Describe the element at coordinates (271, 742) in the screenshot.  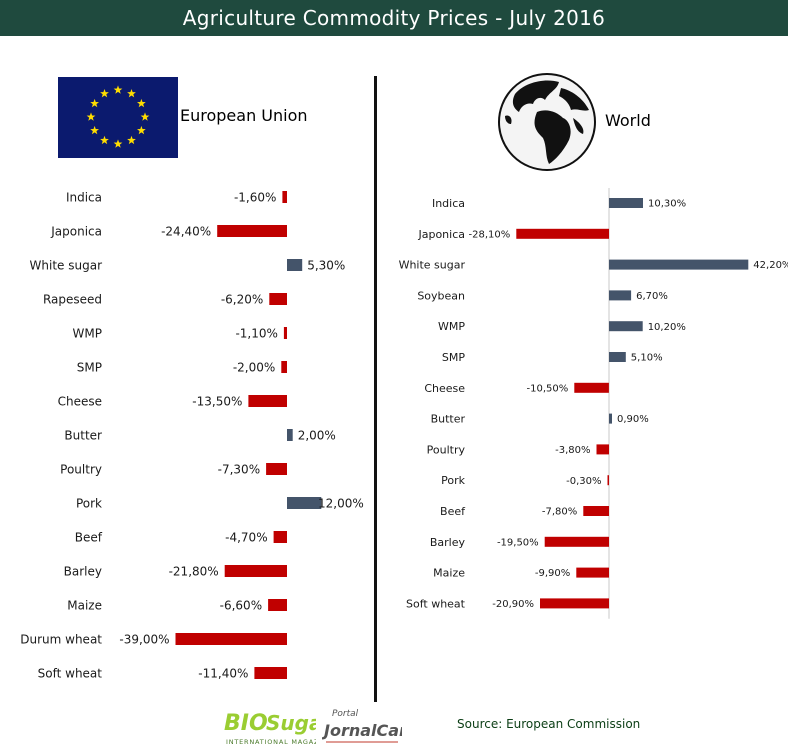
I see `svg-text: INTERNATIONAL MAGAZINE` at that location.